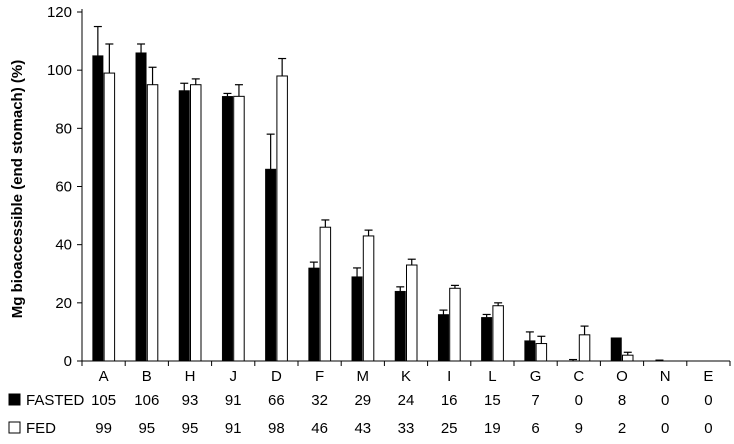 Image resolution: width=734 pixels, height=444 pixels. Describe the element at coordinates (227, 229) in the screenshot. I see `bar-fasted-J` at that location.